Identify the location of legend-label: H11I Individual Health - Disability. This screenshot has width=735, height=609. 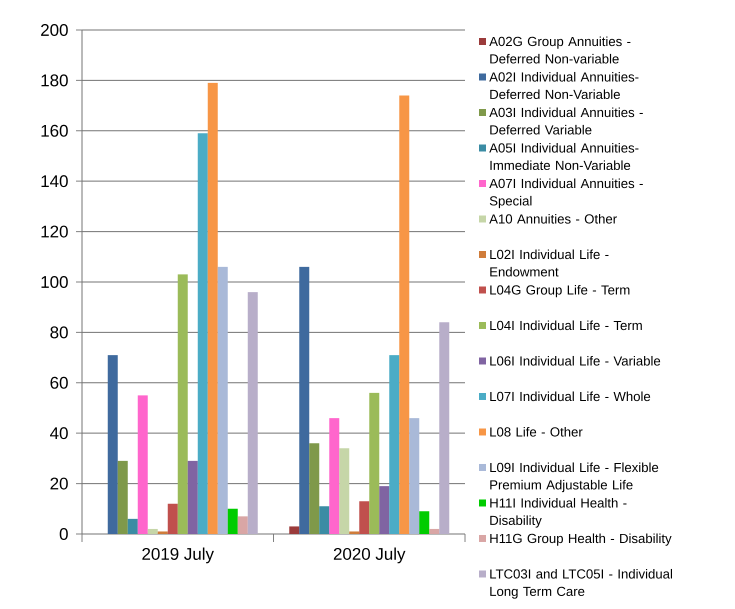
(558, 513).